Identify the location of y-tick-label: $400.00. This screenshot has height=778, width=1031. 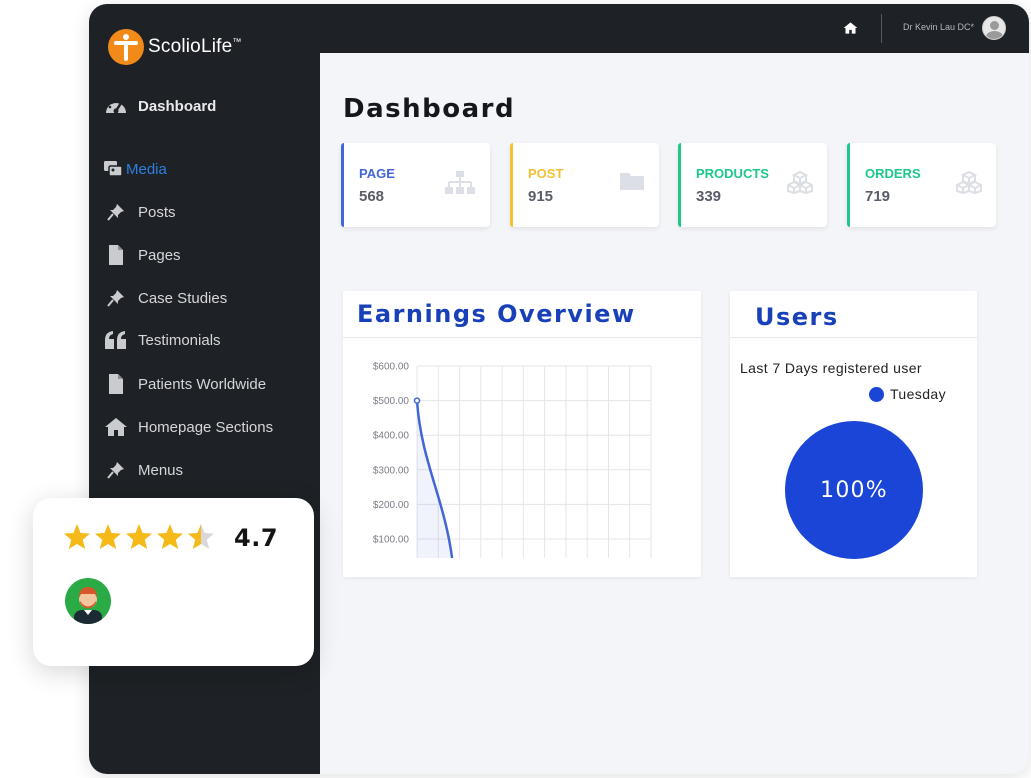
(391, 436).